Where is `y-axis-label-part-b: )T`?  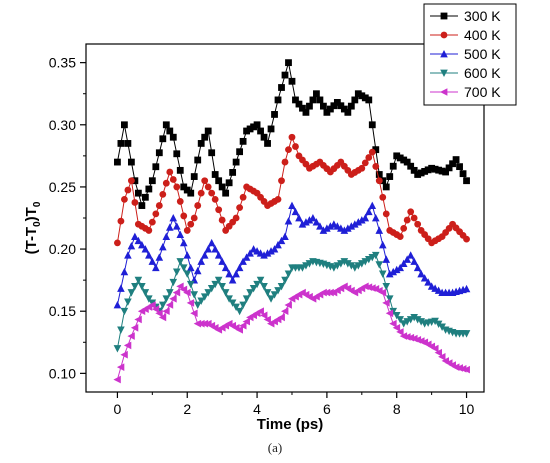 y-axis-label-part-b: )T is located at coordinates (31, 214).